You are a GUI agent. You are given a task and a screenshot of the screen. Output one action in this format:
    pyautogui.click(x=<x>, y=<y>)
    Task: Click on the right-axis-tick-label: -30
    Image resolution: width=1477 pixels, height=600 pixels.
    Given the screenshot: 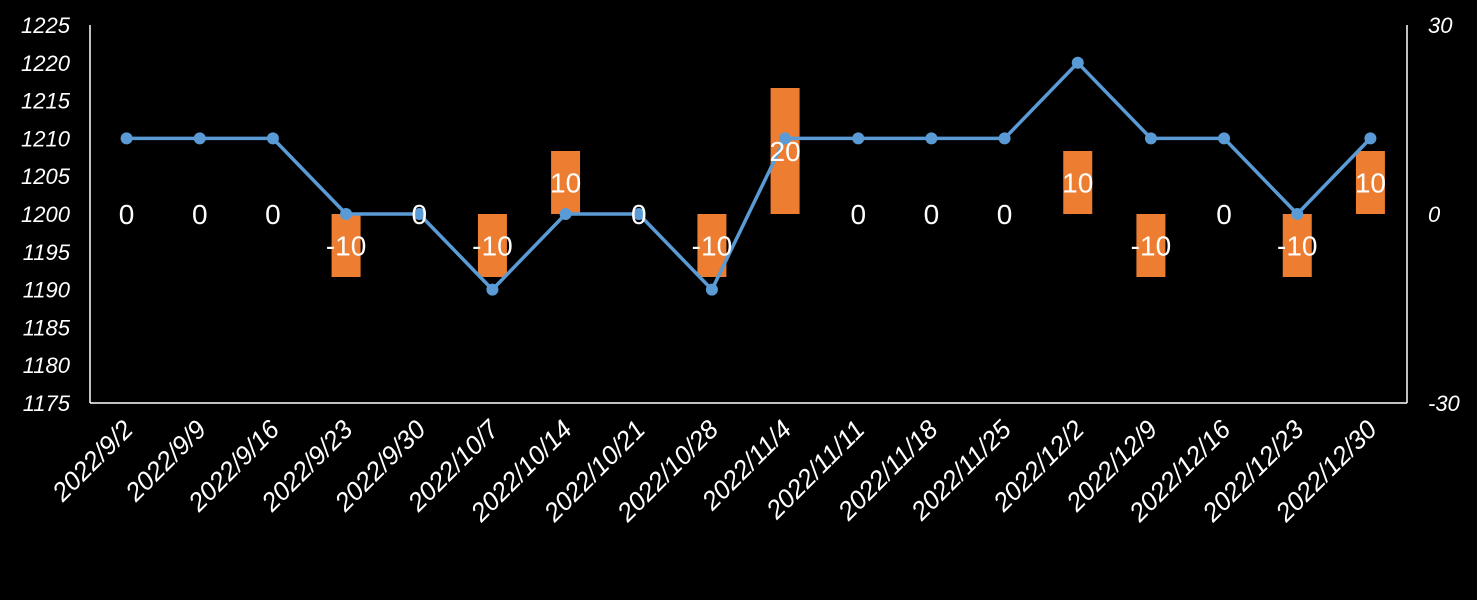 What is the action you would take?
    pyautogui.click(x=1444, y=403)
    